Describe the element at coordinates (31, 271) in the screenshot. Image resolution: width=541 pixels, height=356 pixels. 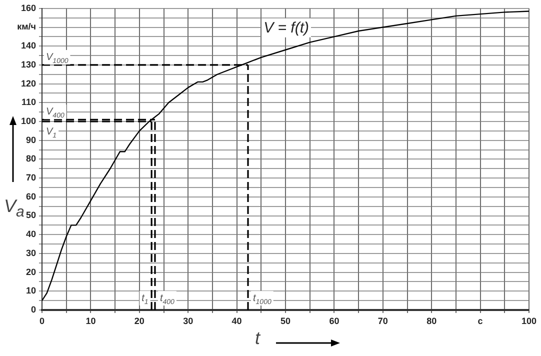
I see `y-tick-label: 20` at that location.